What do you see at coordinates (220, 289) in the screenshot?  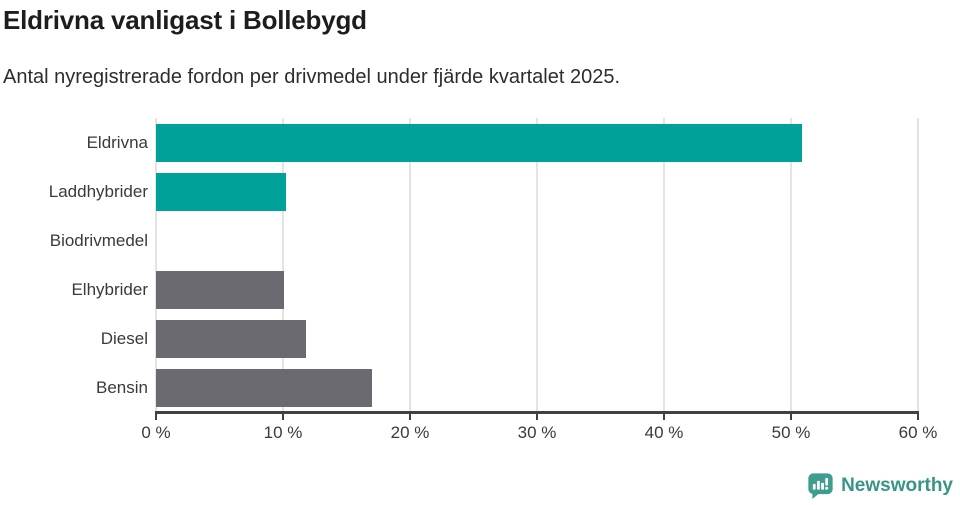 I see `bar-elhybrider` at bounding box center [220, 289].